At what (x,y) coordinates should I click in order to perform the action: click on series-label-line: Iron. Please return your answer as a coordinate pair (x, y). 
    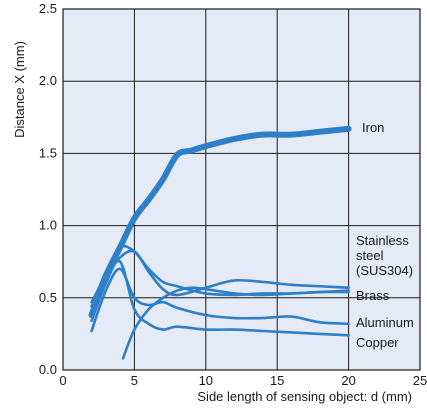
    Looking at the image, I should click on (373, 127).